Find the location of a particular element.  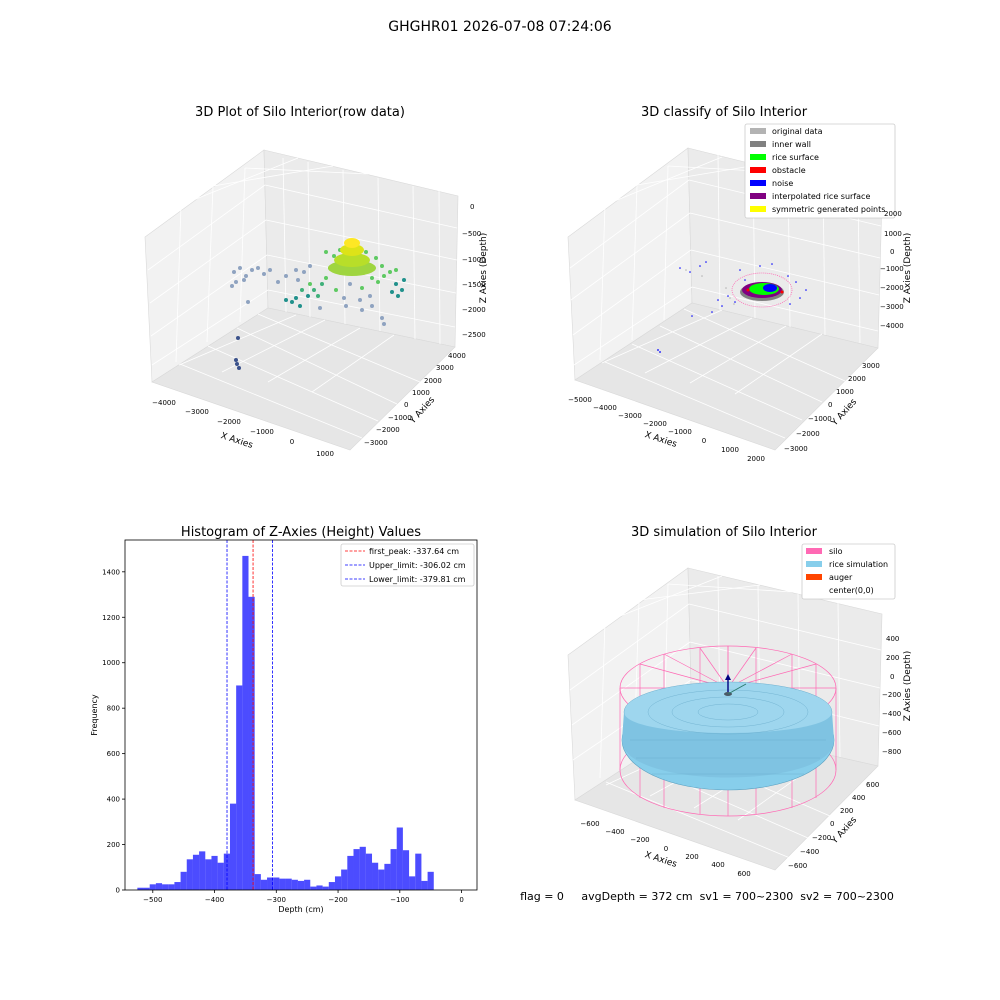

classify-xtick-3: −2000 is located at coordinates (655, 424).